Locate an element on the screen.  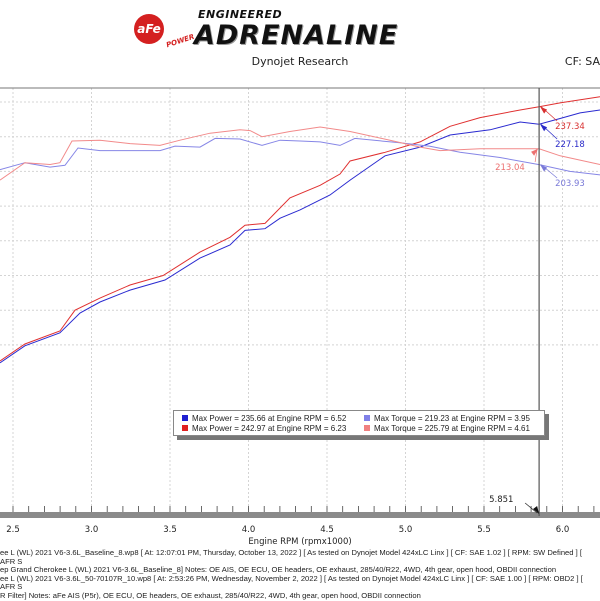
legend-item-afe-torque: Max Torque = 225.79 at Engine RPM = 4.61 is located at coordinates (447, 428).